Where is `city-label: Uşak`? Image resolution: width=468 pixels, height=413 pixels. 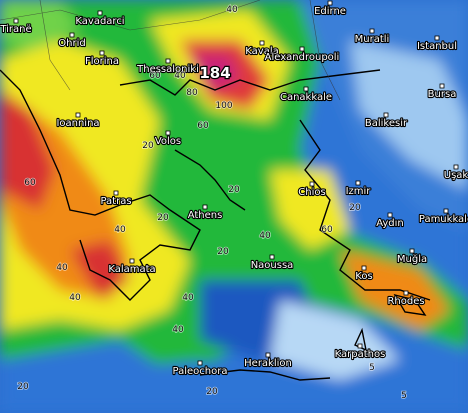
city-label: Uşak is located at coordinates (456, 175).